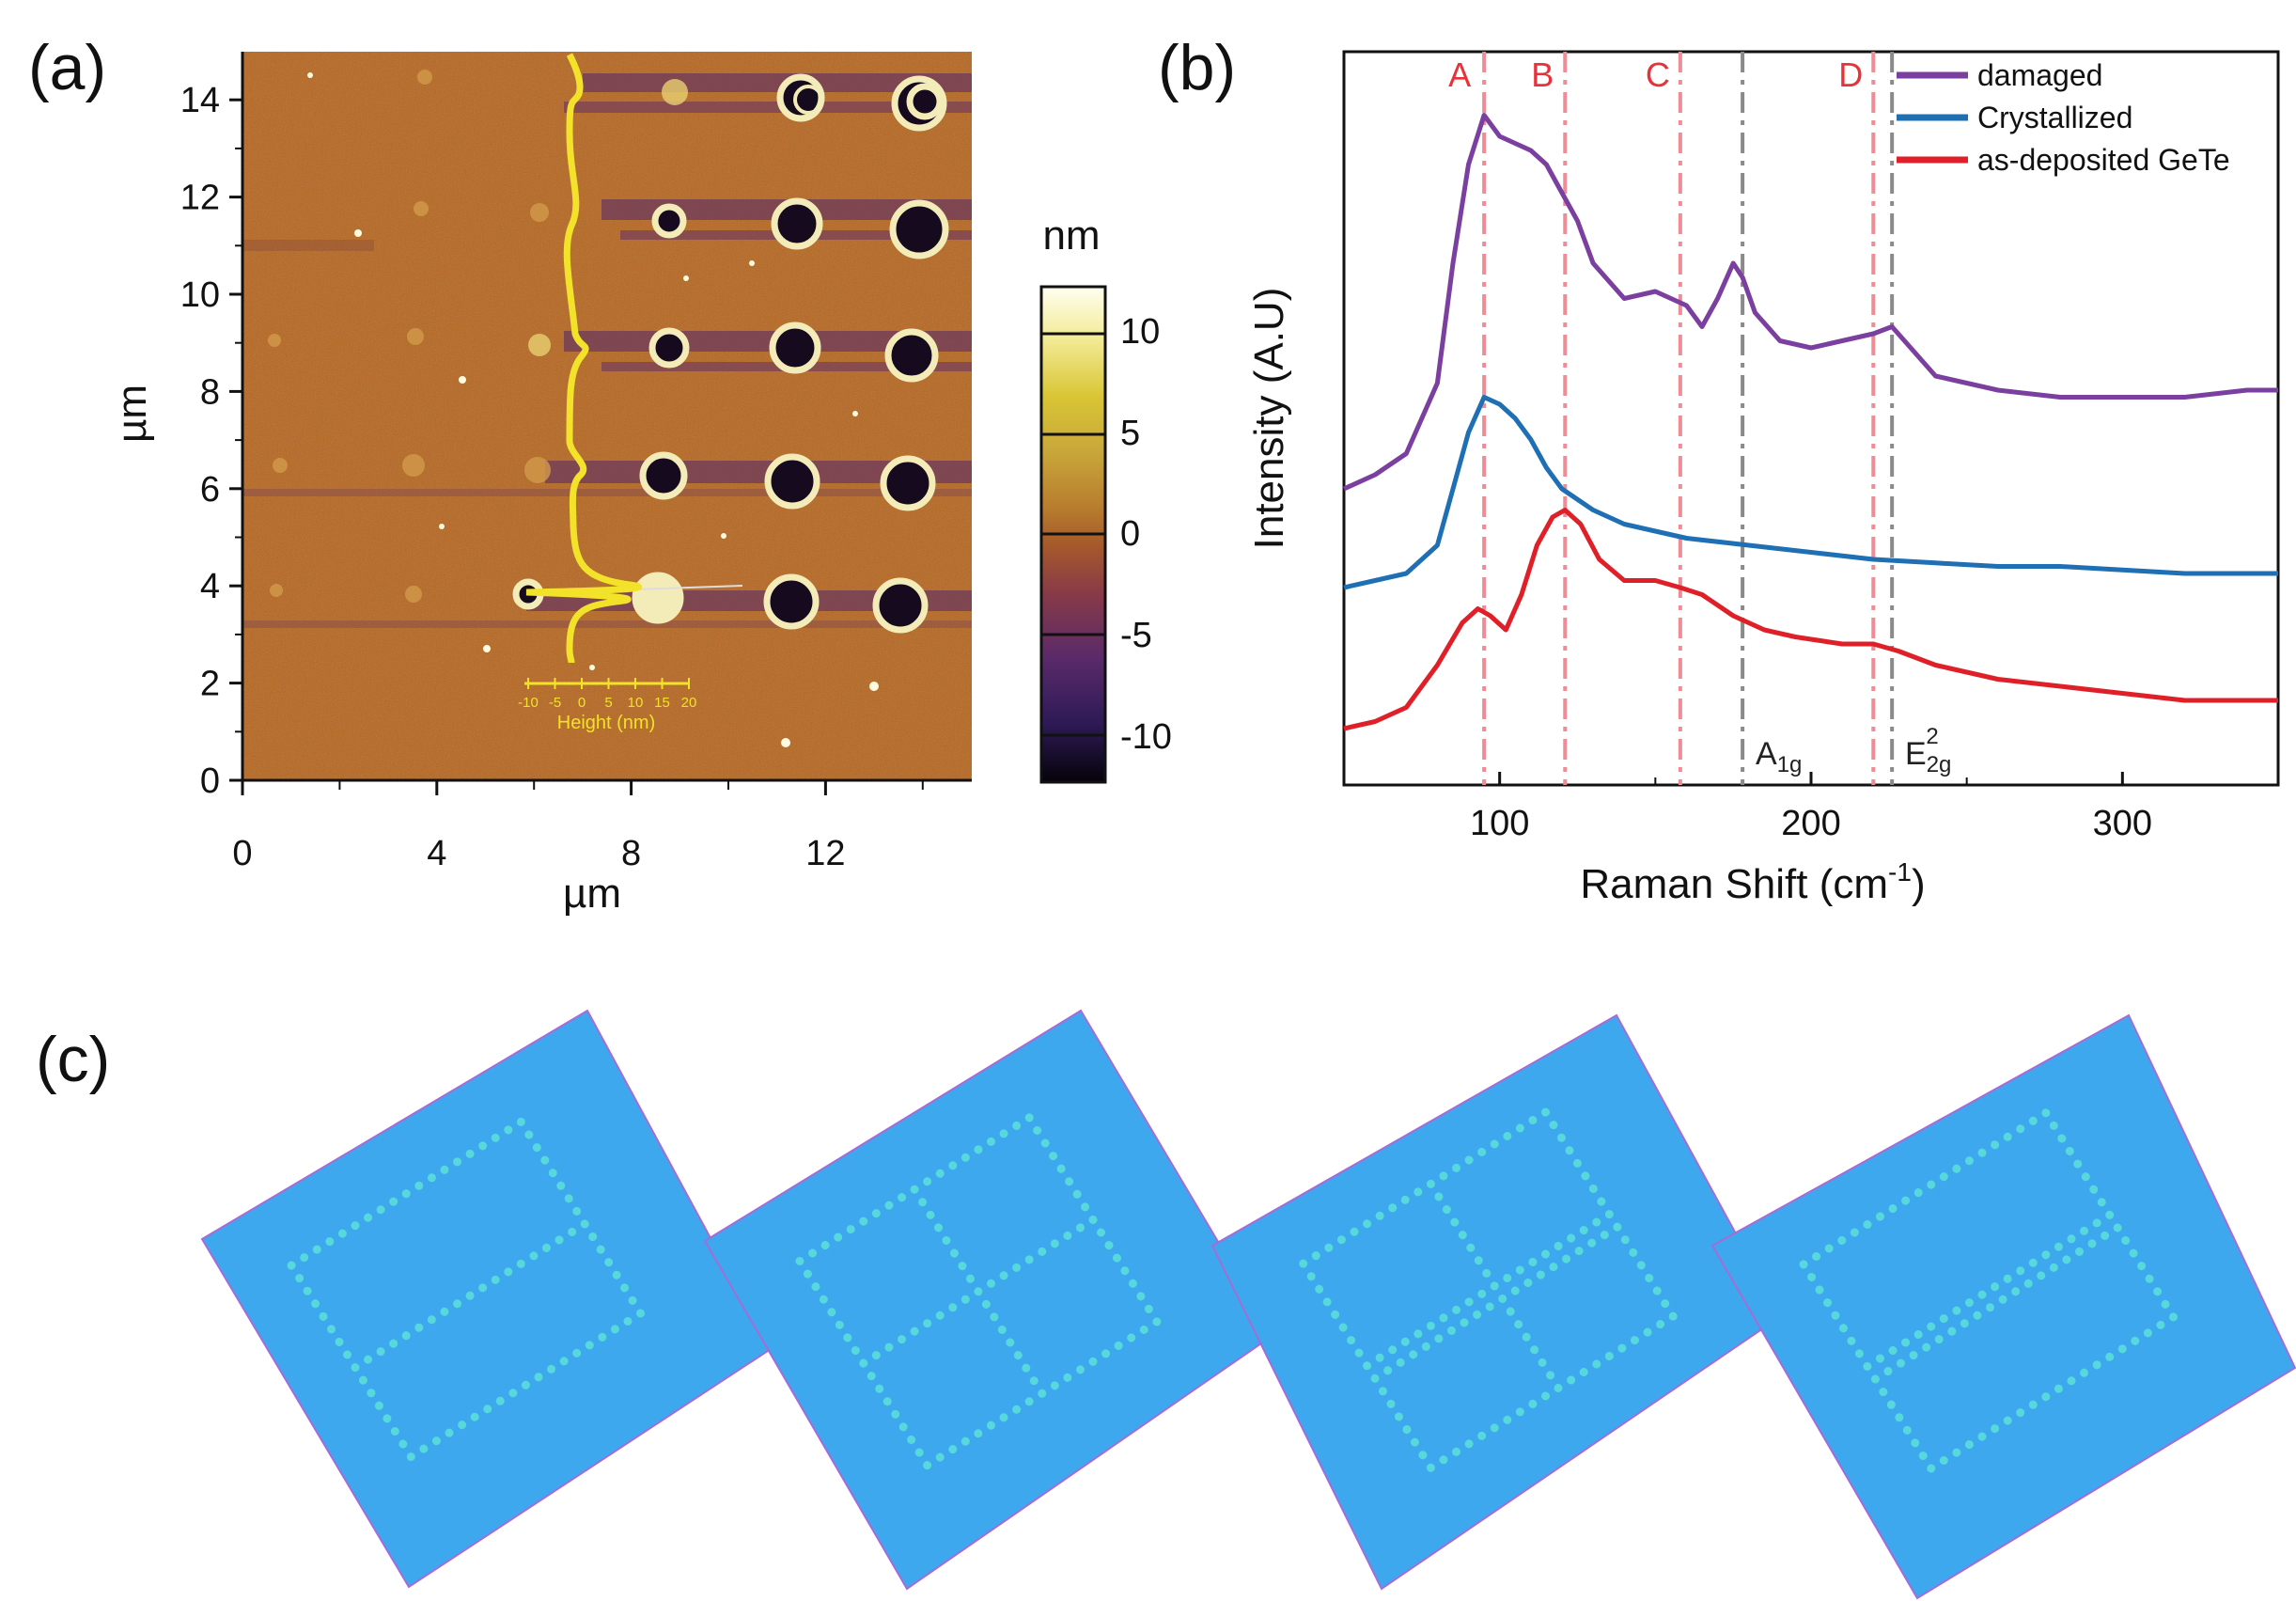 The height and width of the screenshot is (1601, 2296). I want to click on colorbar-tick-label: 0, so click(1130, 534).